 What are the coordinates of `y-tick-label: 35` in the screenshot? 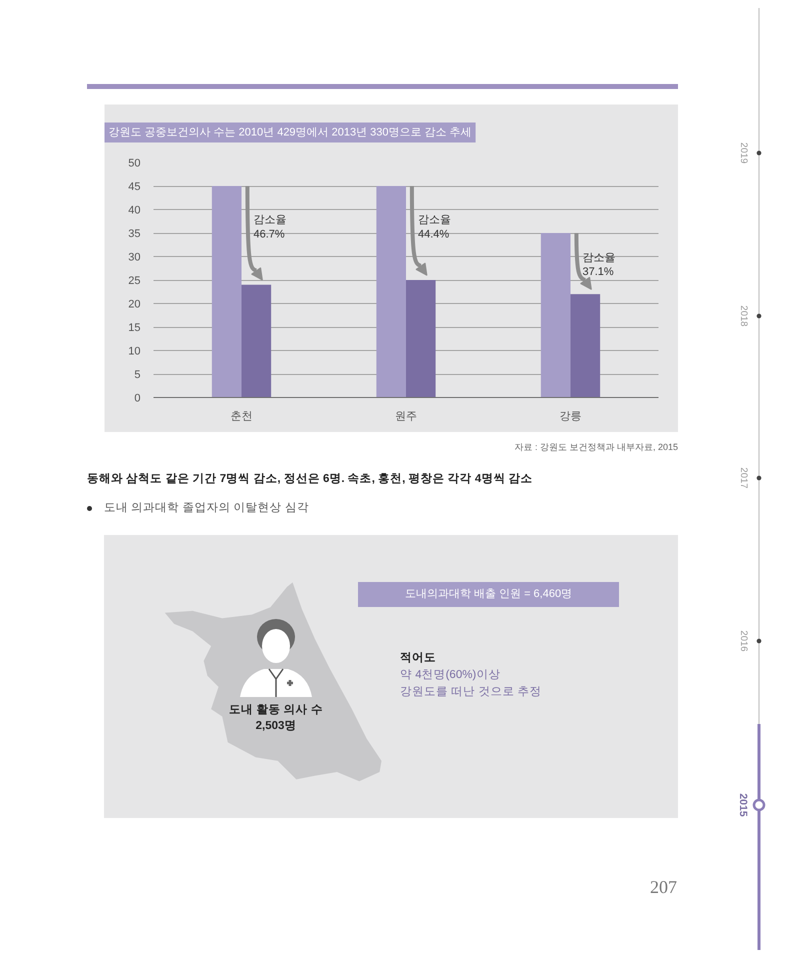 It's located at (134, 234).